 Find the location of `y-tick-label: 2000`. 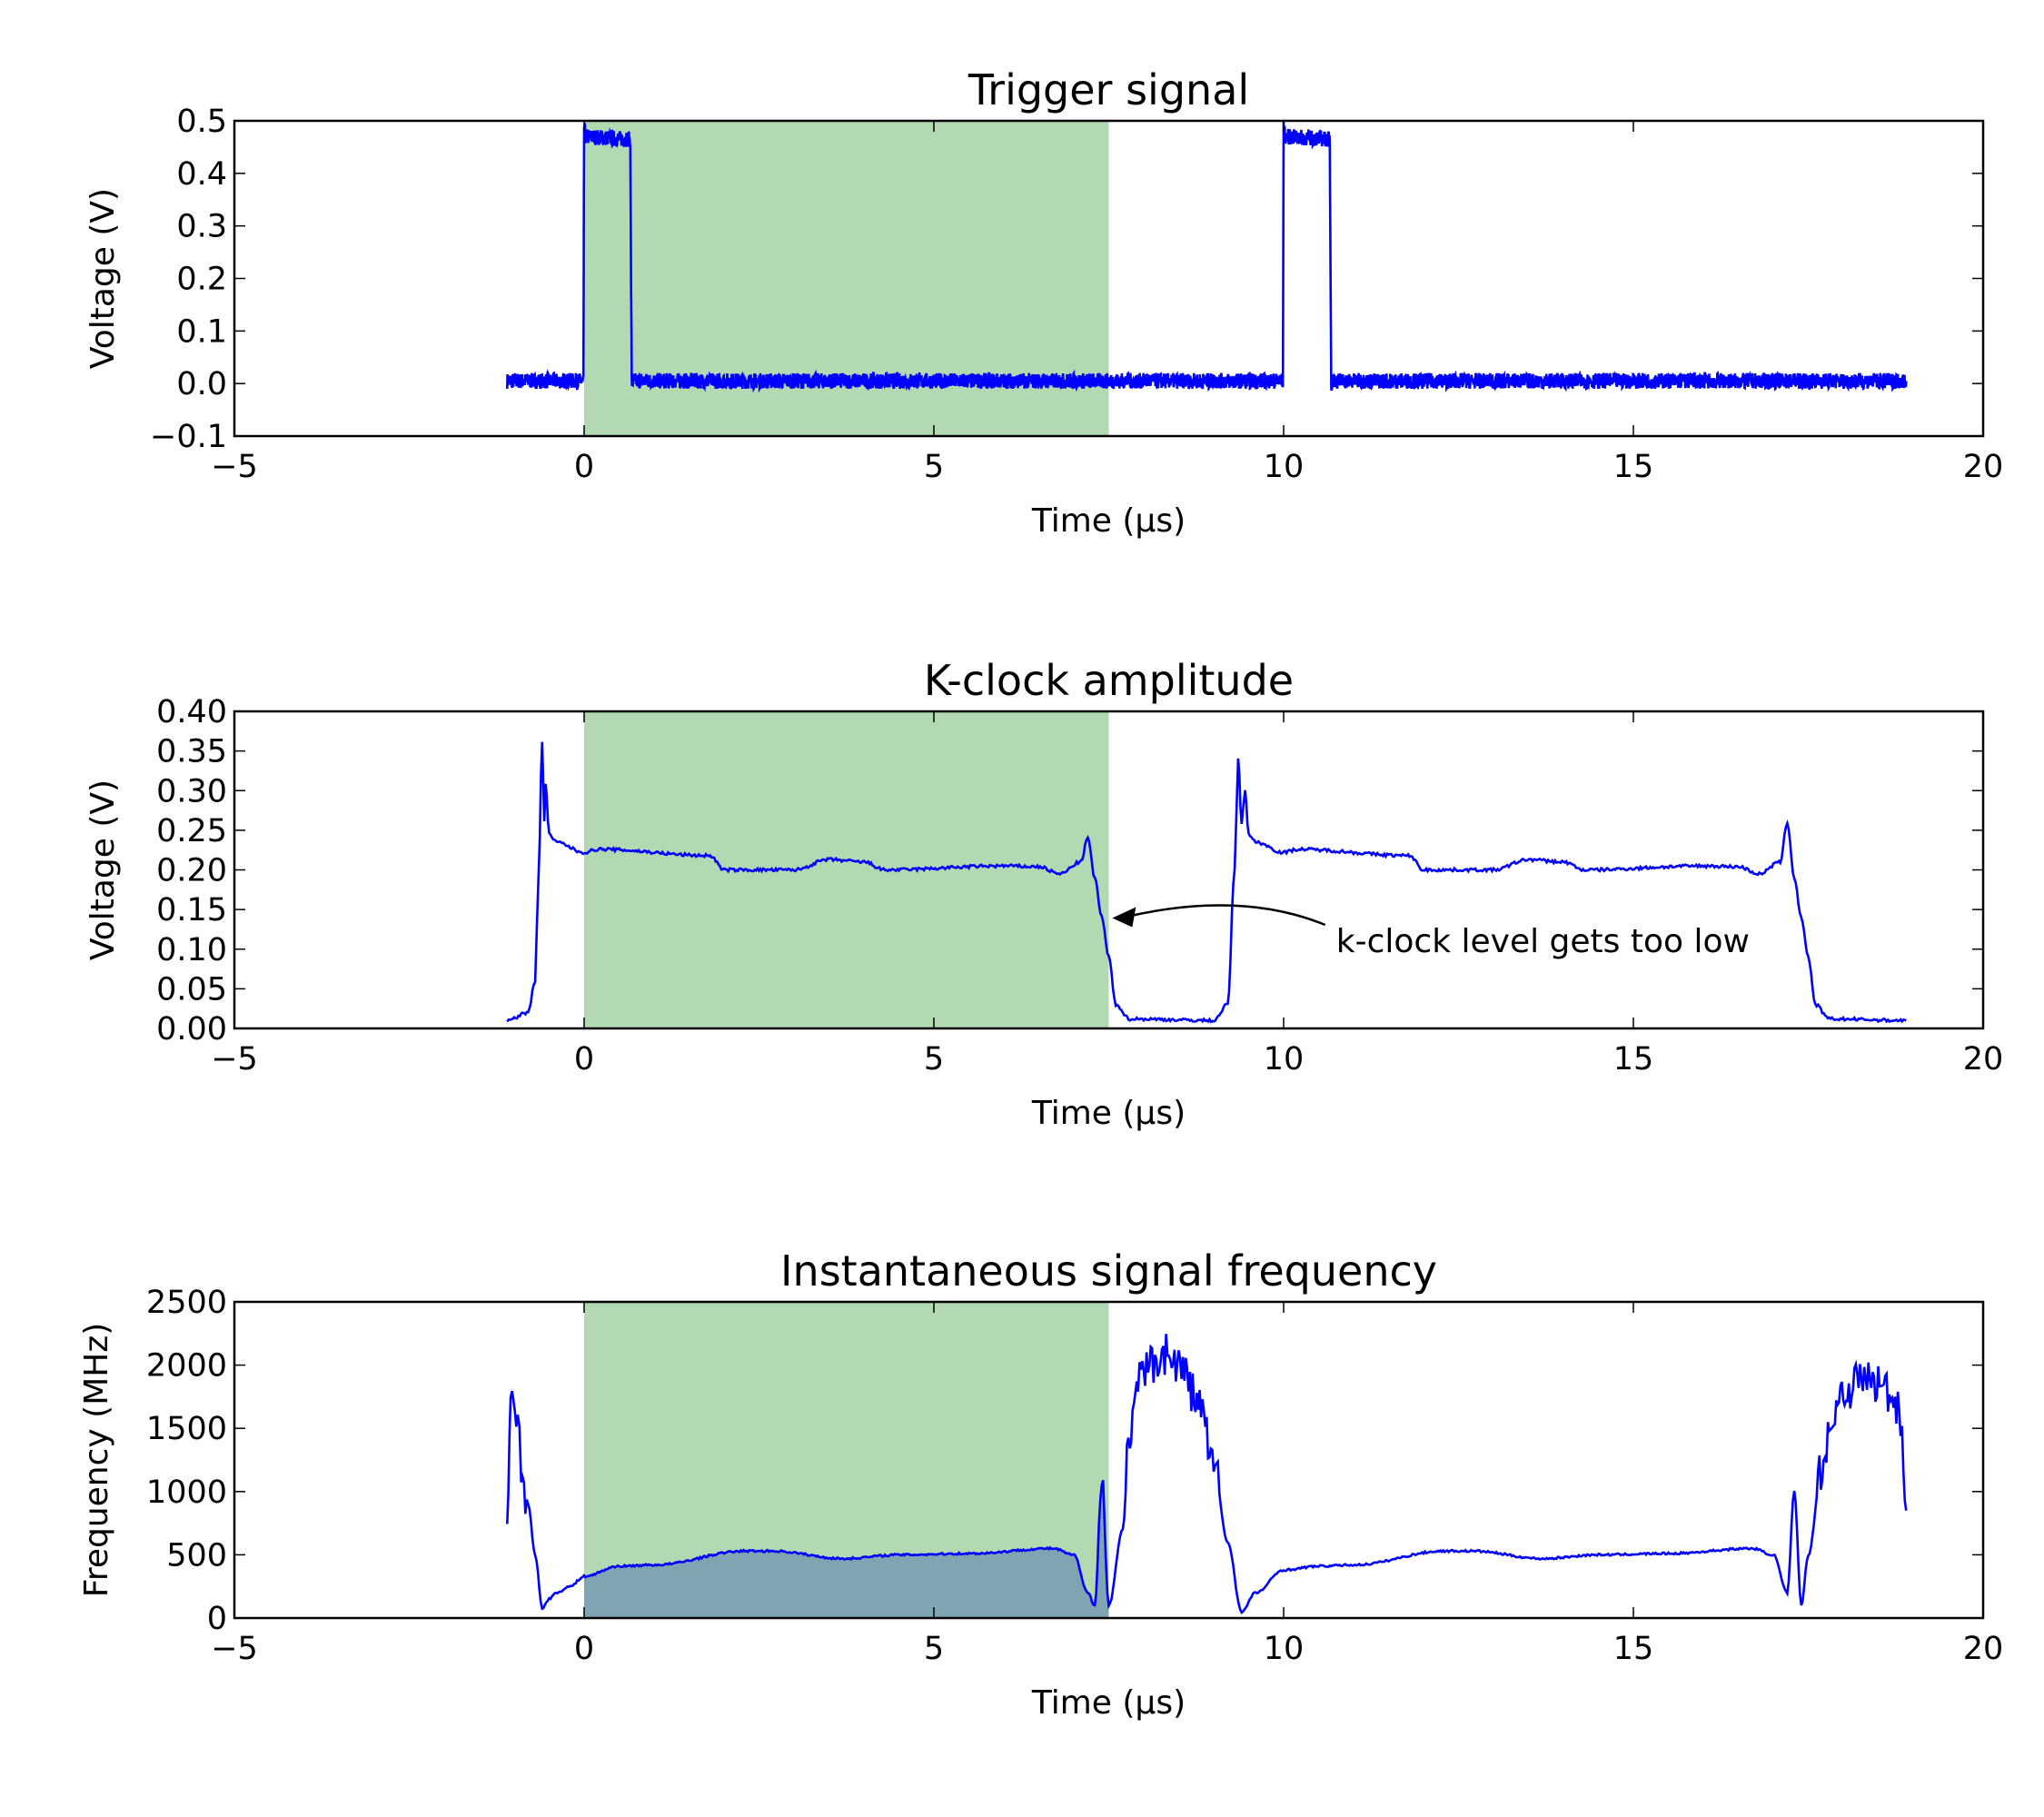

y-tick-label: 2000 is located at coordinates (187, 1366).